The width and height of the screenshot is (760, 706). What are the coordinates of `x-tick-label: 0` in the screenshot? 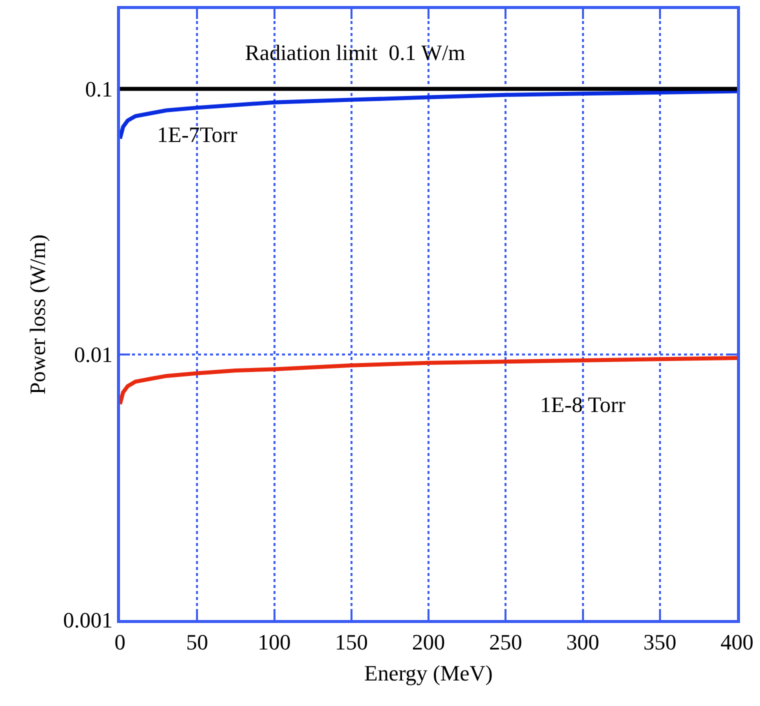 It's located at (120, 641).